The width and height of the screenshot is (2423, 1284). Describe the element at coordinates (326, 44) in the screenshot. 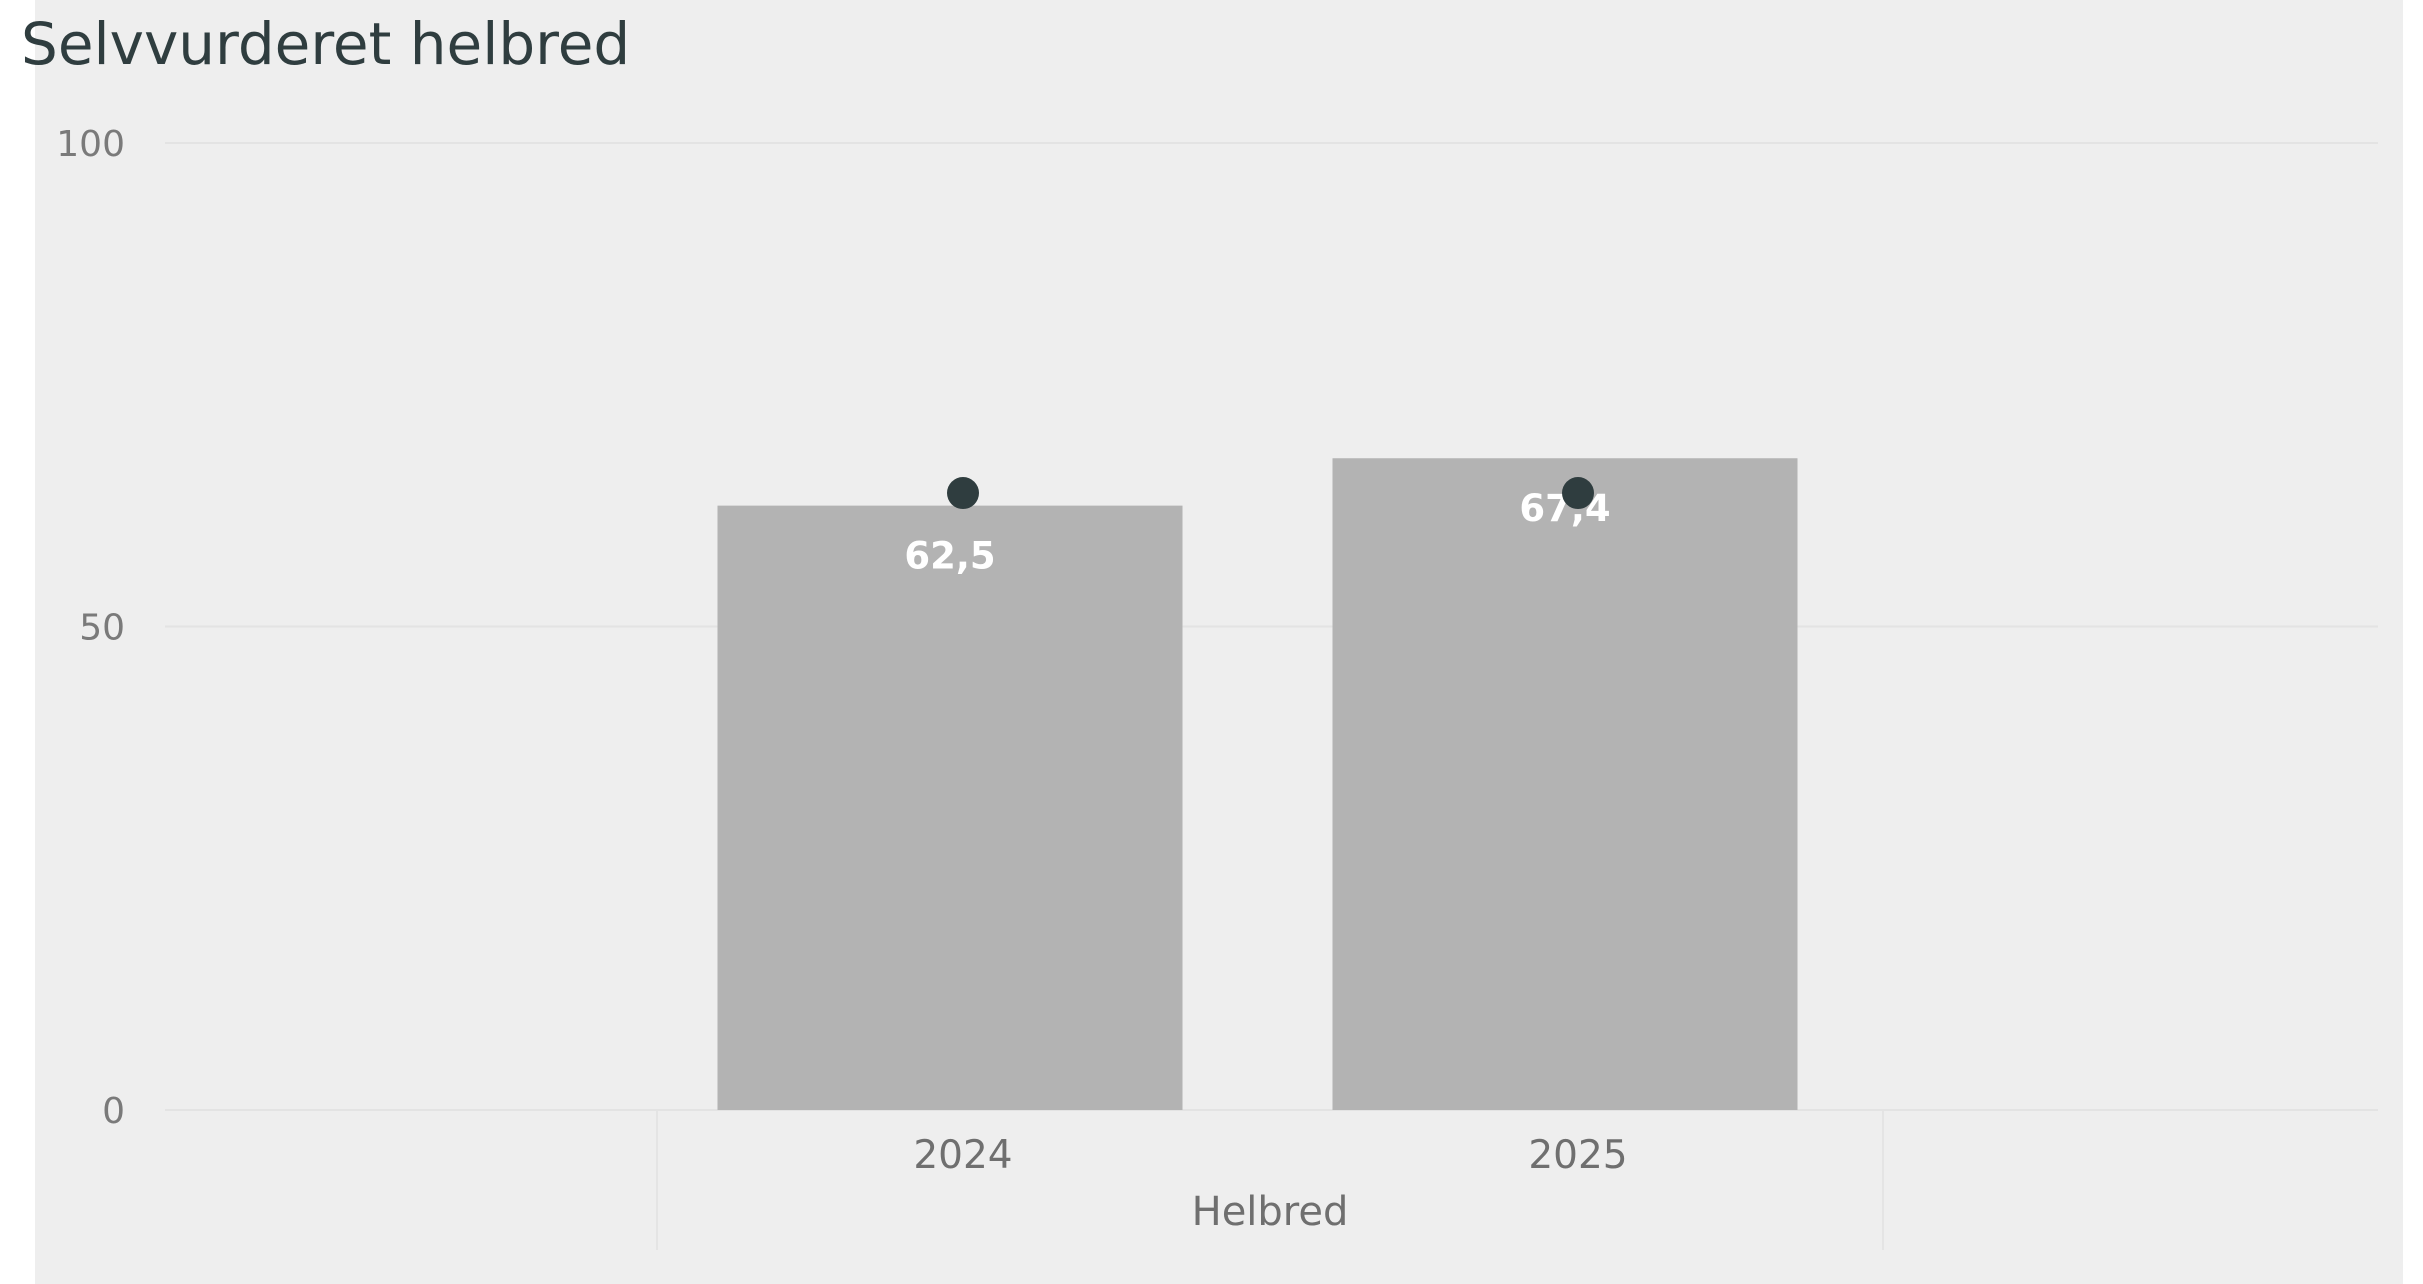

I see `chart-title: Selvvurderet helbred` at that location.